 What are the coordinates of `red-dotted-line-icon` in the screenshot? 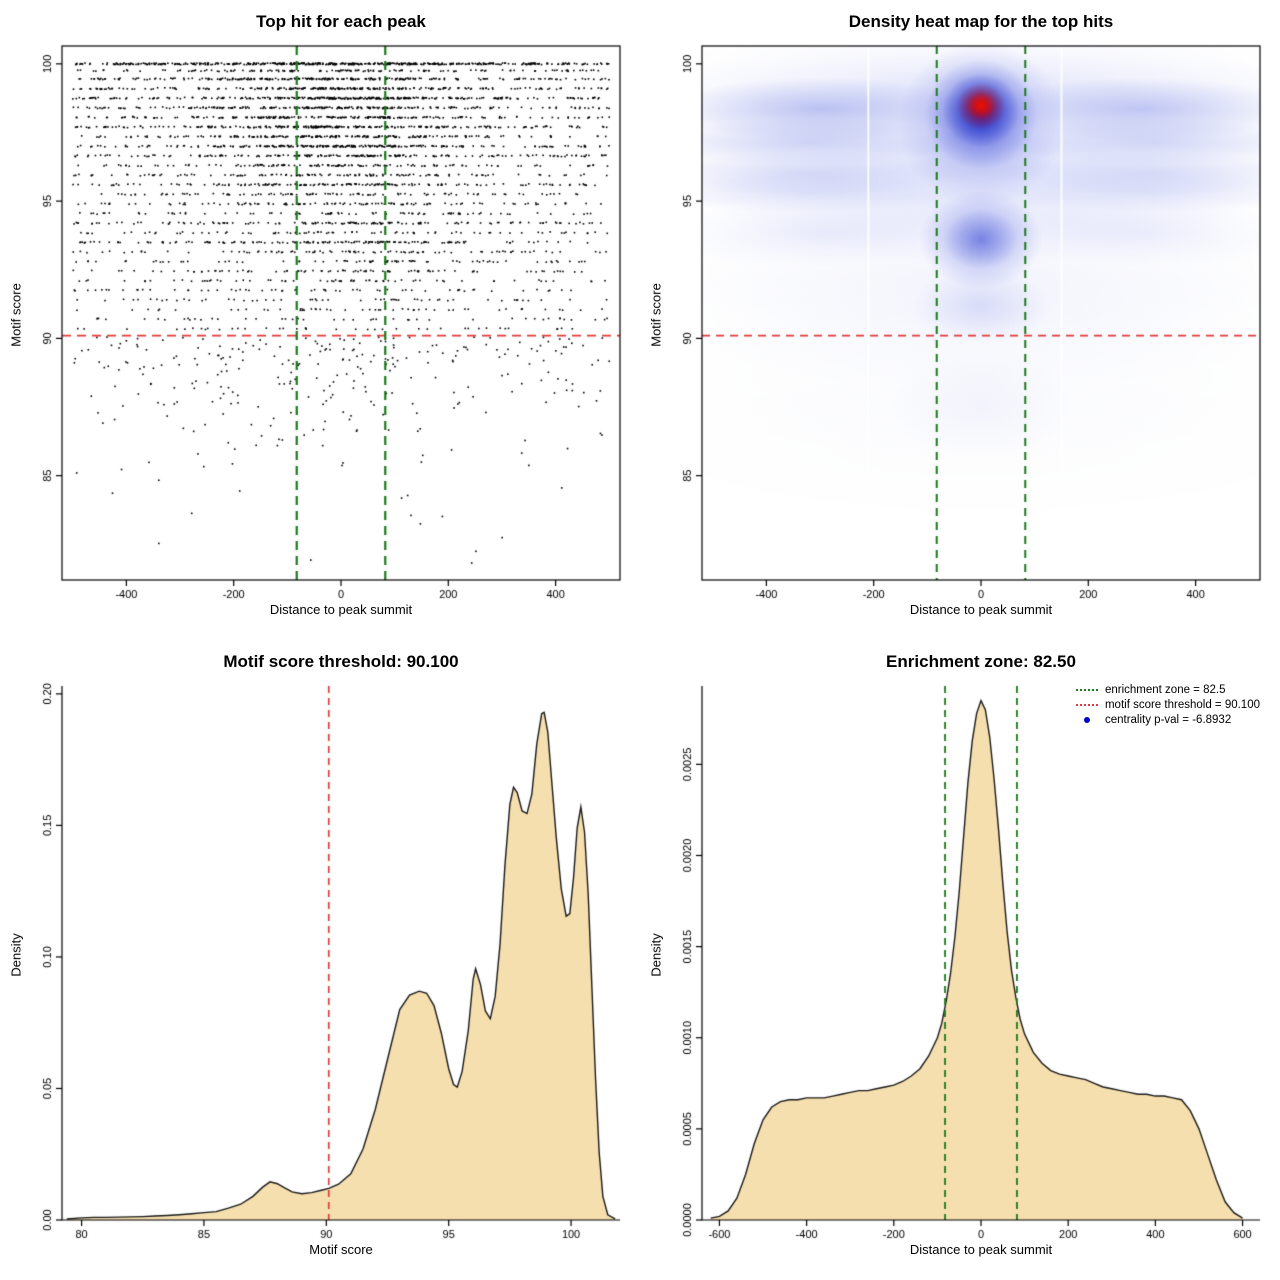 It's located at (1086, 705).